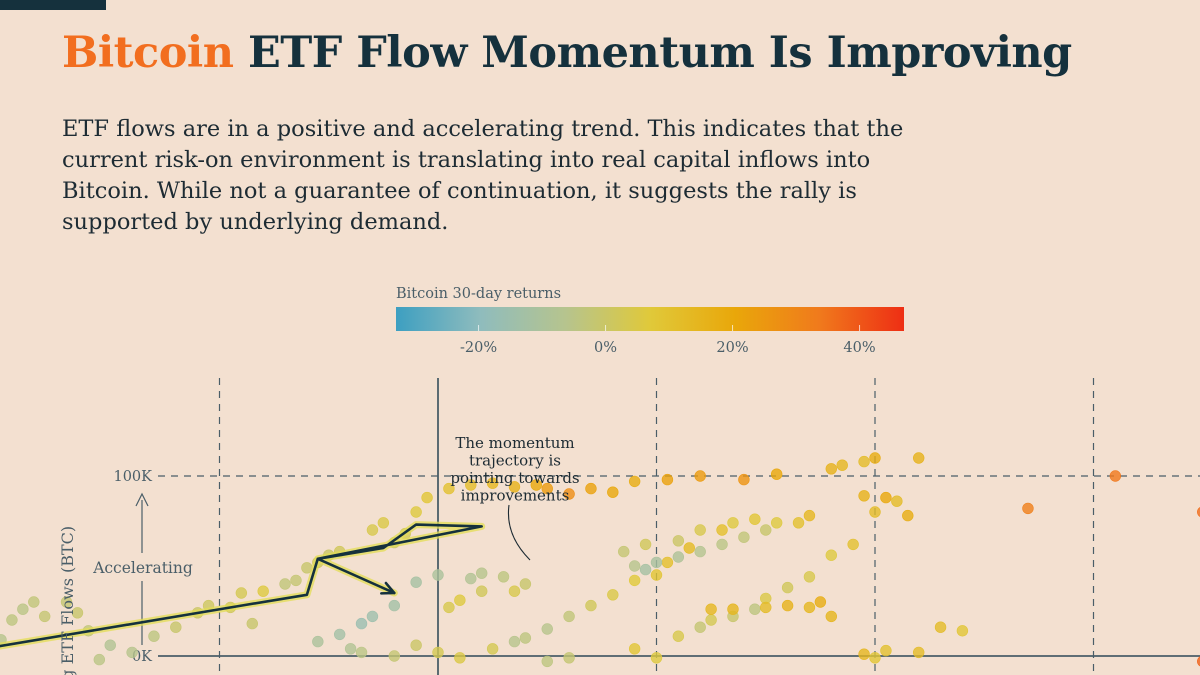 The width and height of the screenshot is (1200, 675). Describe the element at coordinates (732, 348) in the screenshot. I see `colorbar-tick-label: 20%` at that location.